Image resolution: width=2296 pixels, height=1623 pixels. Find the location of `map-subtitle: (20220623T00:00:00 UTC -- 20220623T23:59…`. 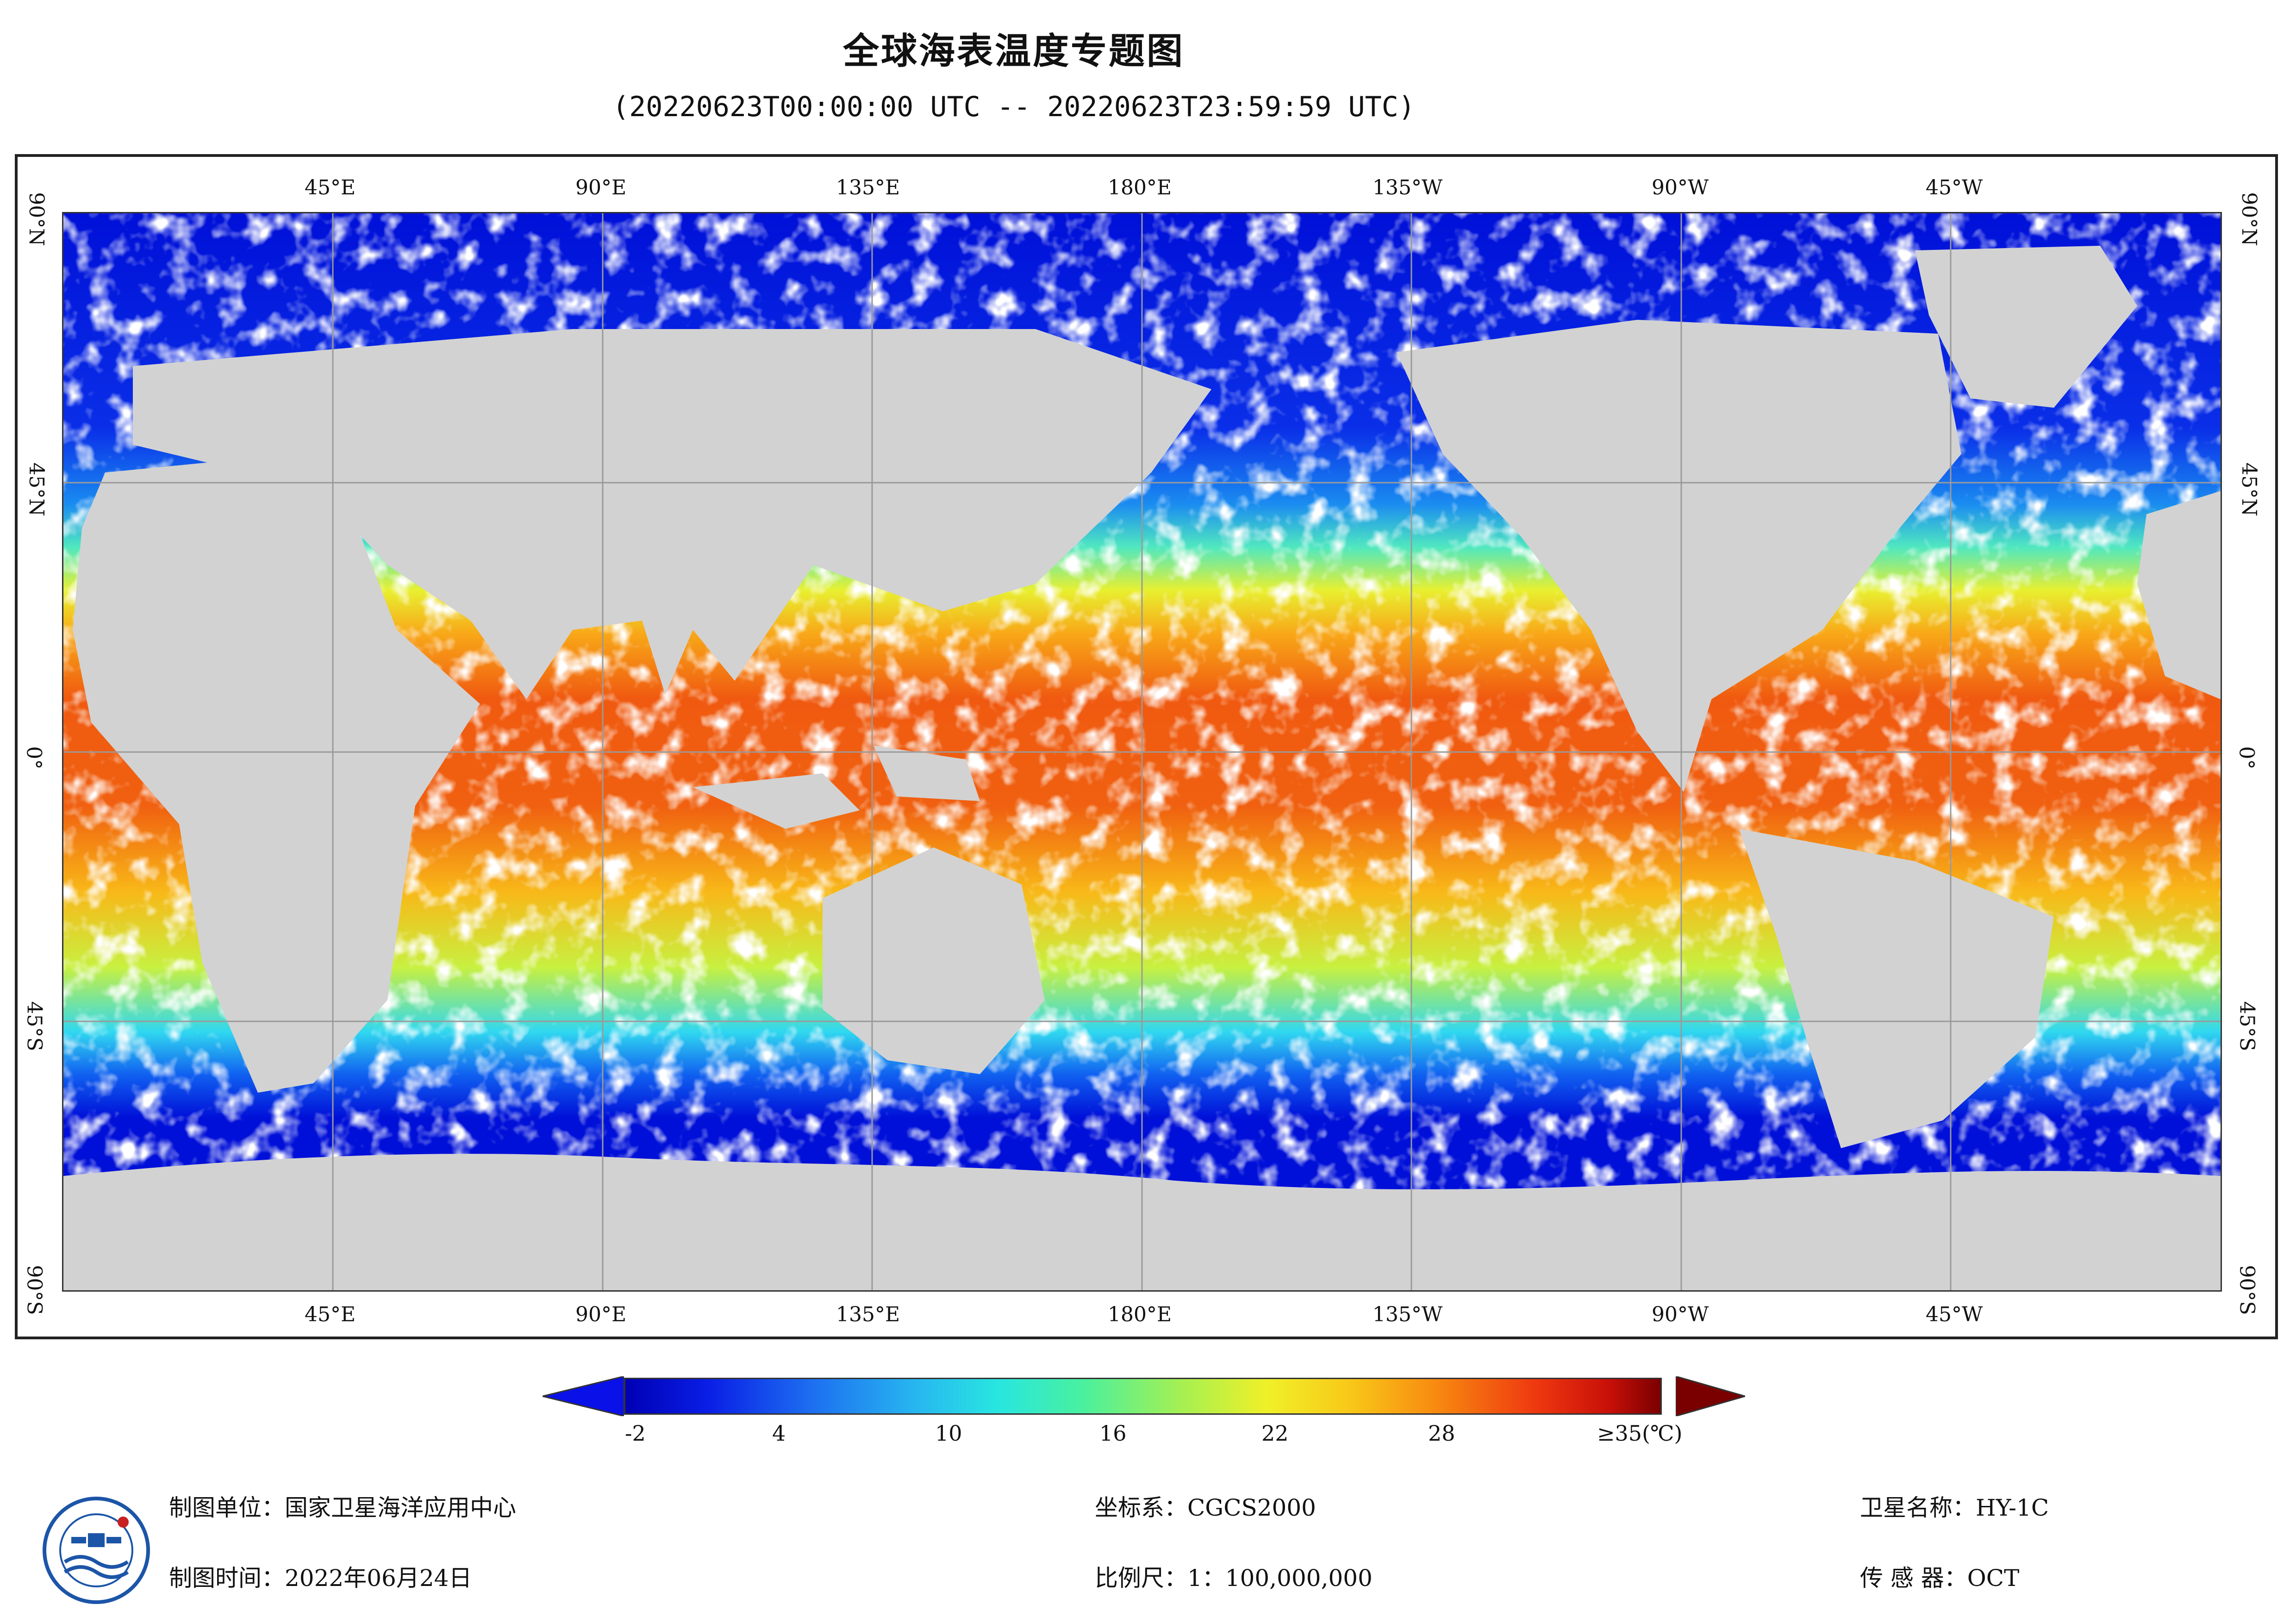

map-subtitle: (20220623T00:00:00 UTC -- 20220623T23:59… is located at coordinates (1014, 107).